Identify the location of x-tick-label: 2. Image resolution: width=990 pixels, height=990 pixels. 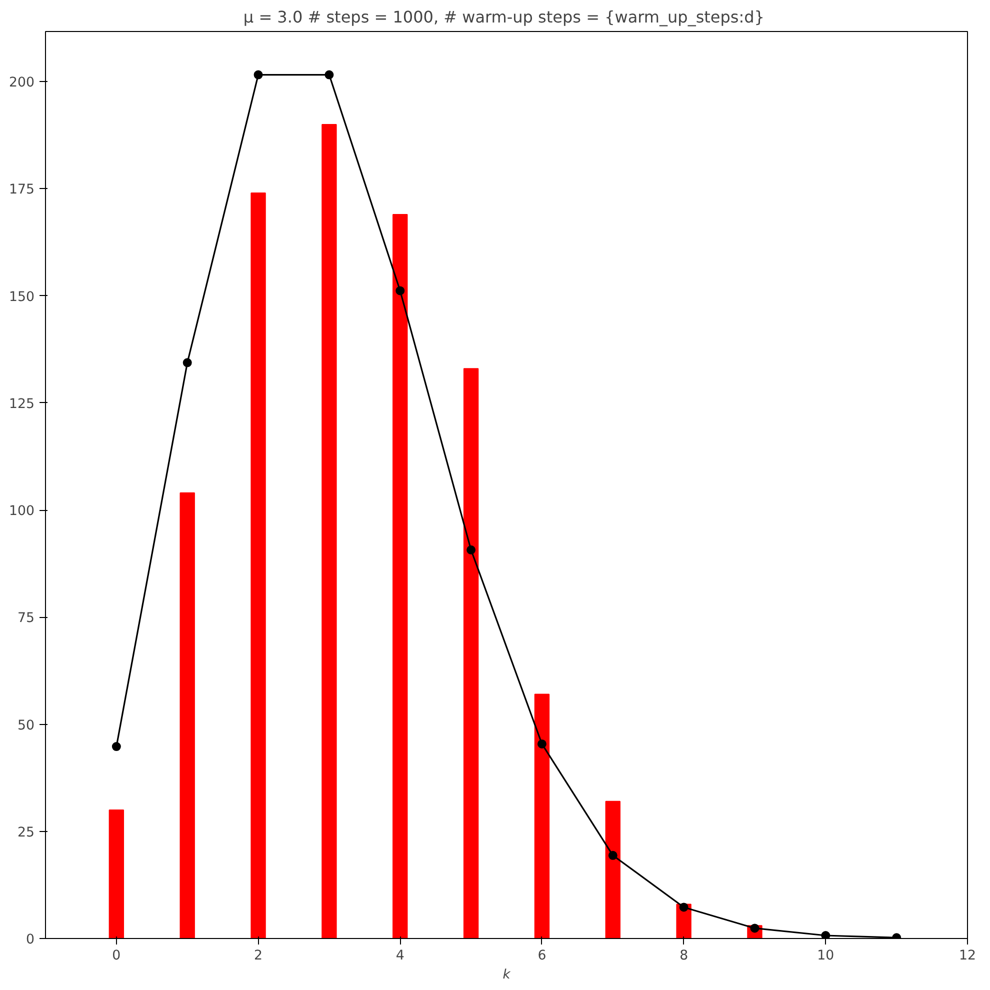
(258, 956).